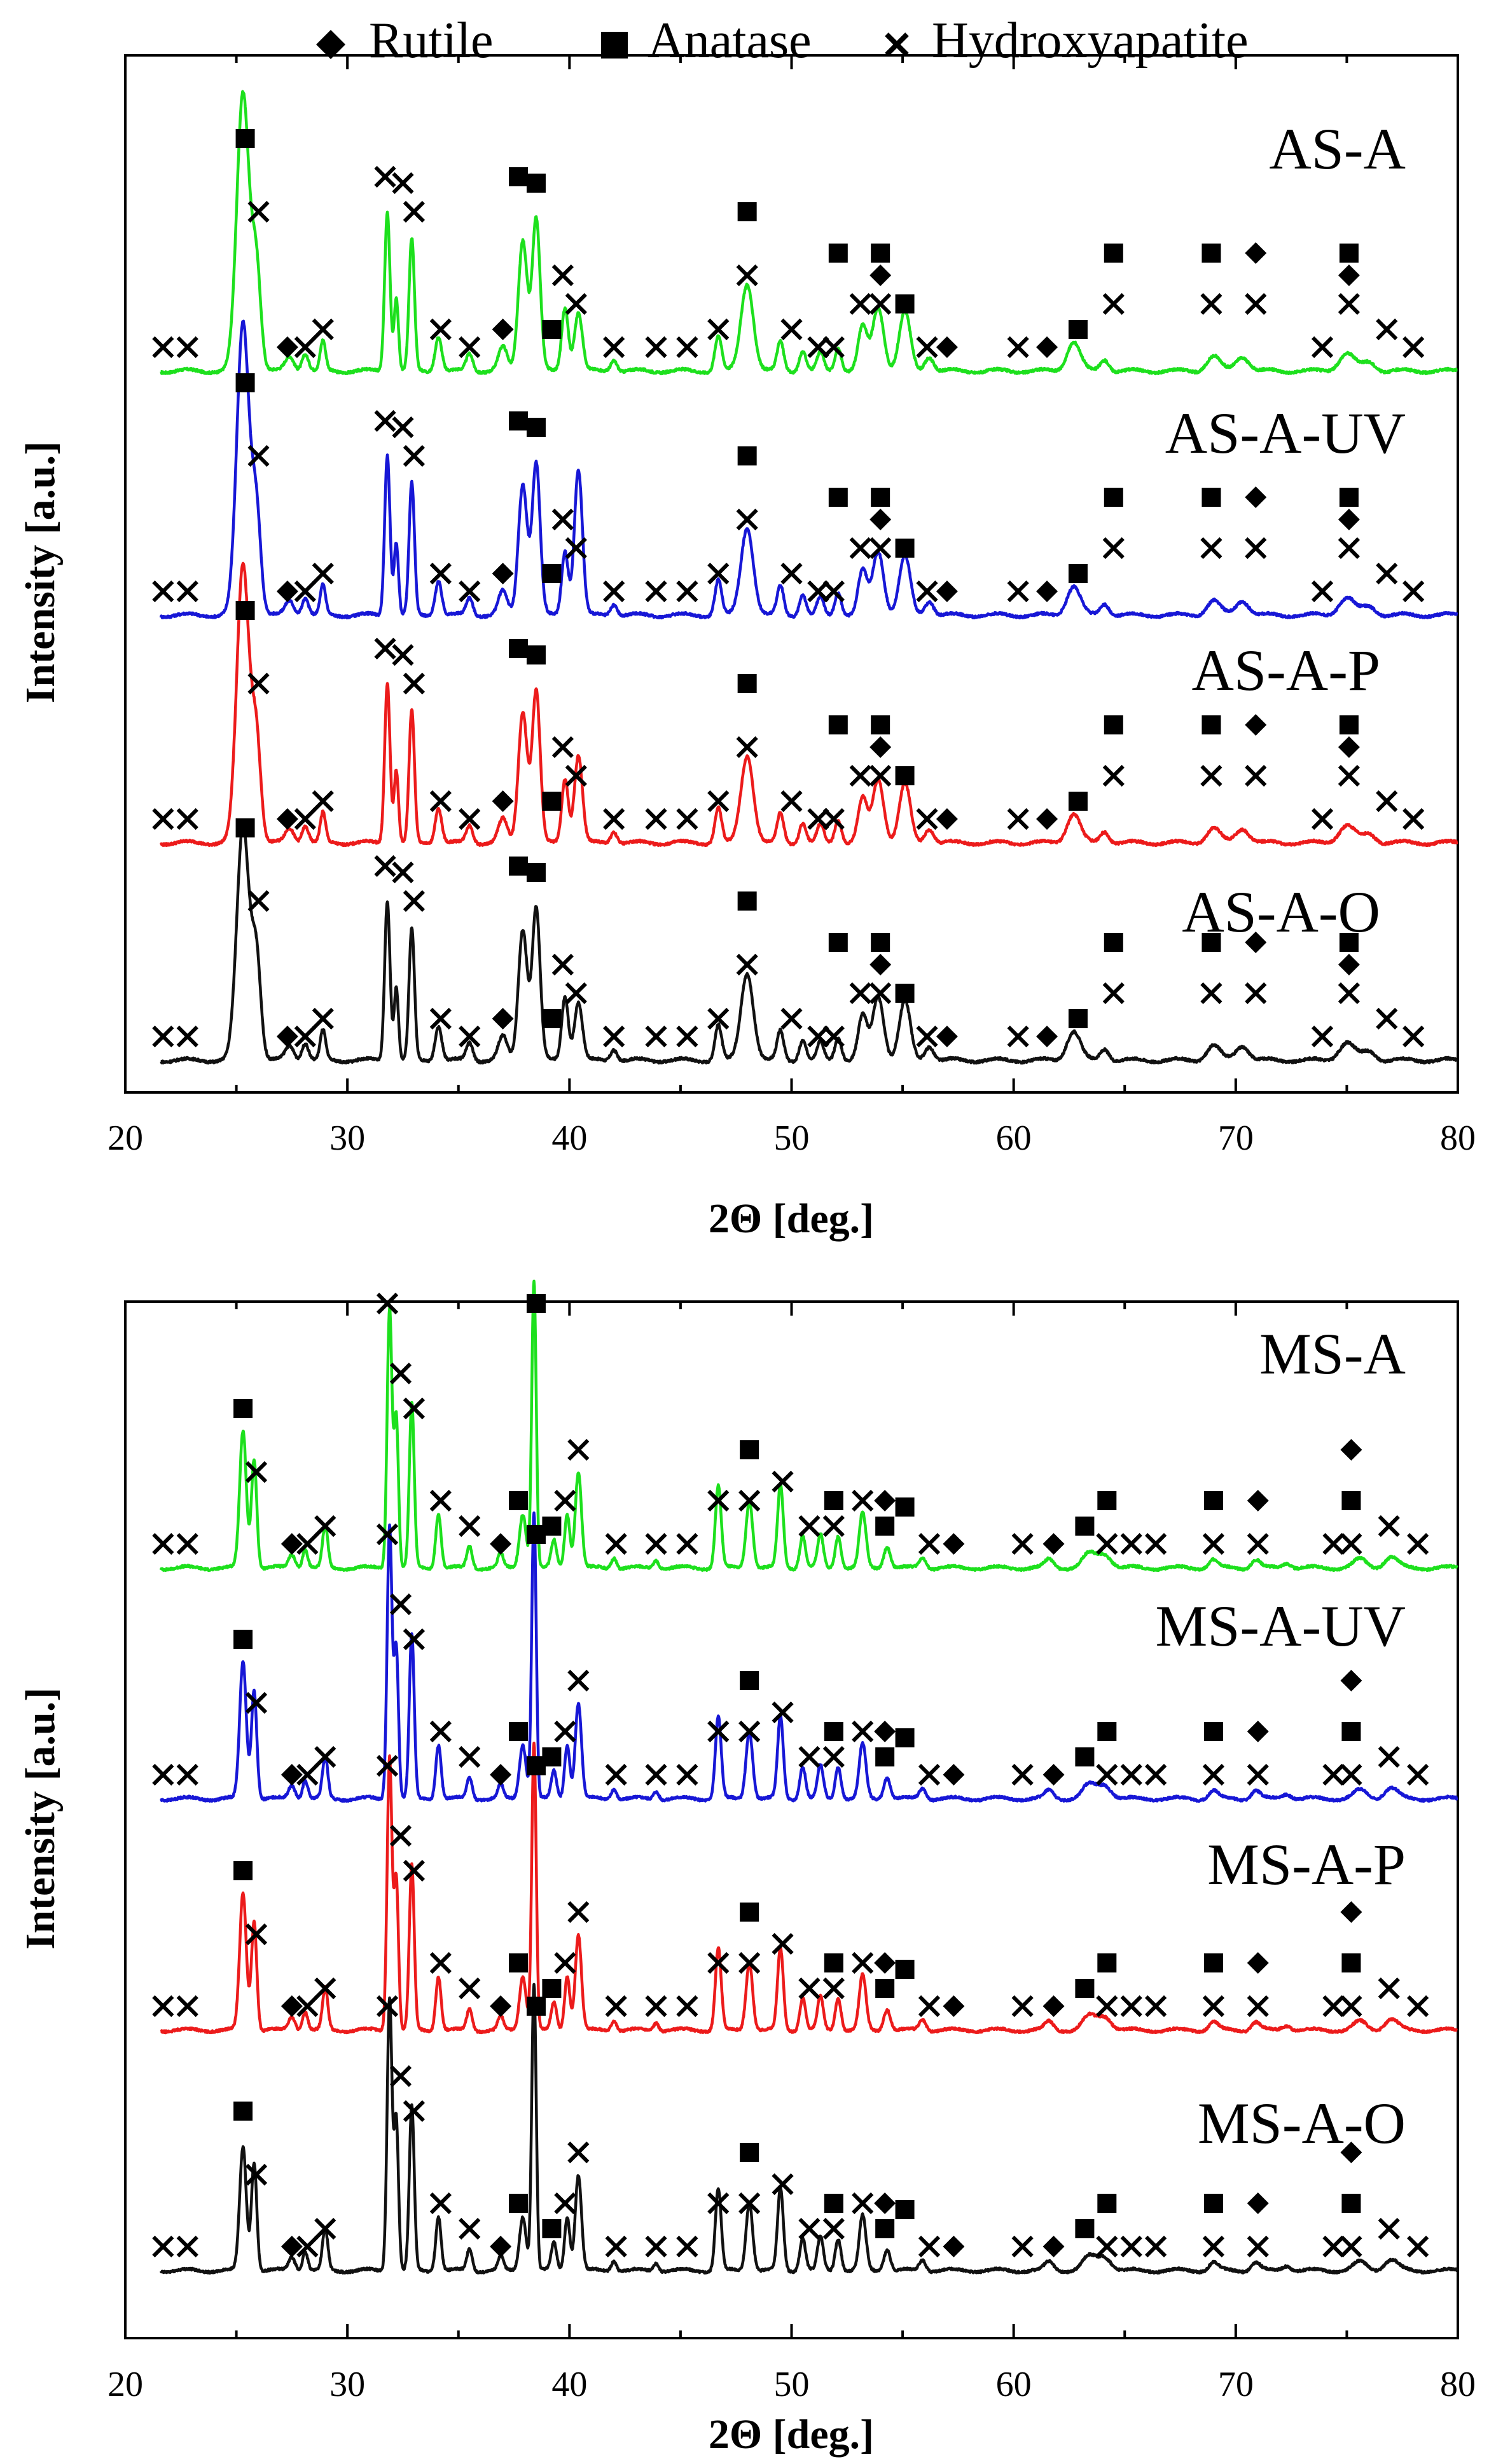 The height and width of the screenshot is (2464, 1496). What do you see at coordinates (792, 1138) in the screenshot?
I see `x-tick-label: 50` at bounding box center [792, 1138].